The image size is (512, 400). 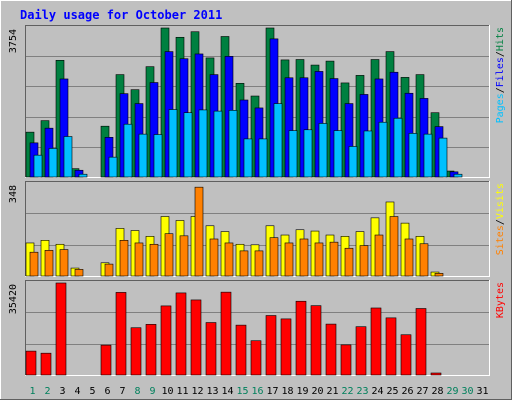 What do you see at coordinates (500, 39) in the screenshot?
I see `legend-entry: Hits` at bounding box center [500, 39].